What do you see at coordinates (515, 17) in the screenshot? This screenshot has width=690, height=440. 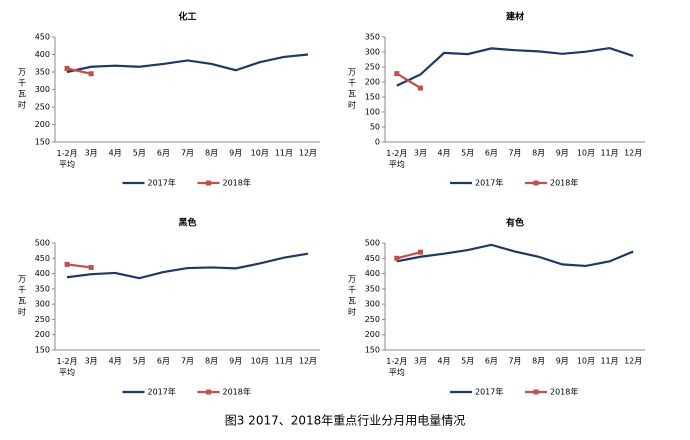 I see `chart-title: 建材` at bounding box center [515, 17].